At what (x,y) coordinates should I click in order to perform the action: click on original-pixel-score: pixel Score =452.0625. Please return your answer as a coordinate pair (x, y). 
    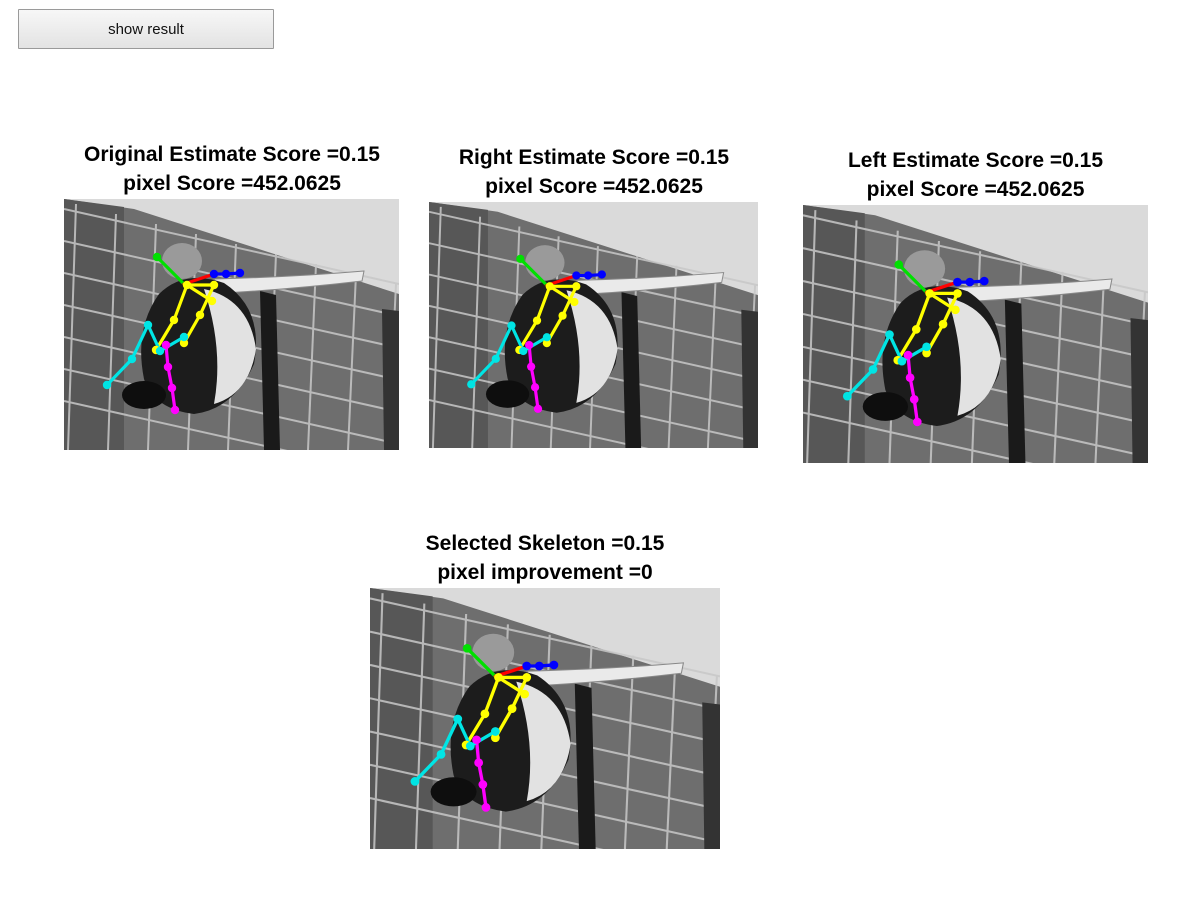
    Looking at the image, I should click on (232, 183).